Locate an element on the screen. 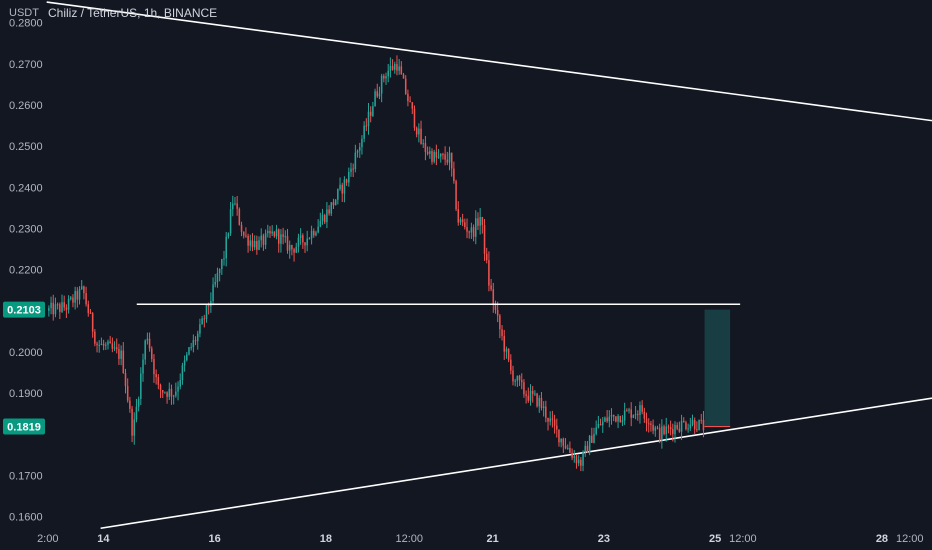 This screenshot has height=550, width=932. long-position-target-zone is located at coordinates (717, 368).